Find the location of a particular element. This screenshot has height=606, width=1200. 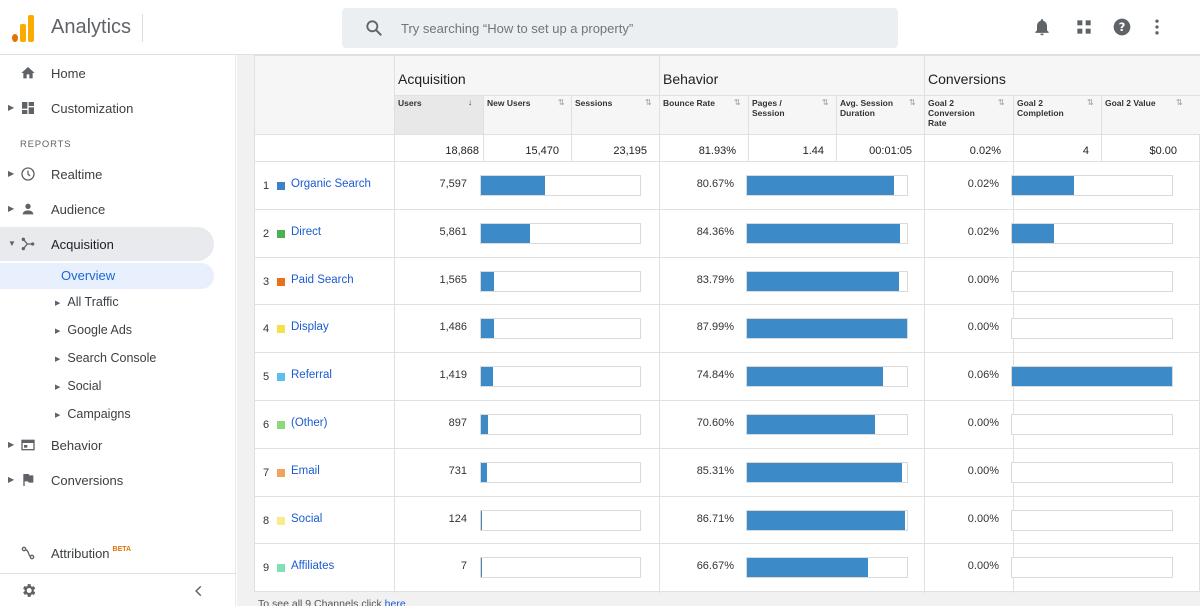

channel-link: Social is located at coordinates (307, 518).